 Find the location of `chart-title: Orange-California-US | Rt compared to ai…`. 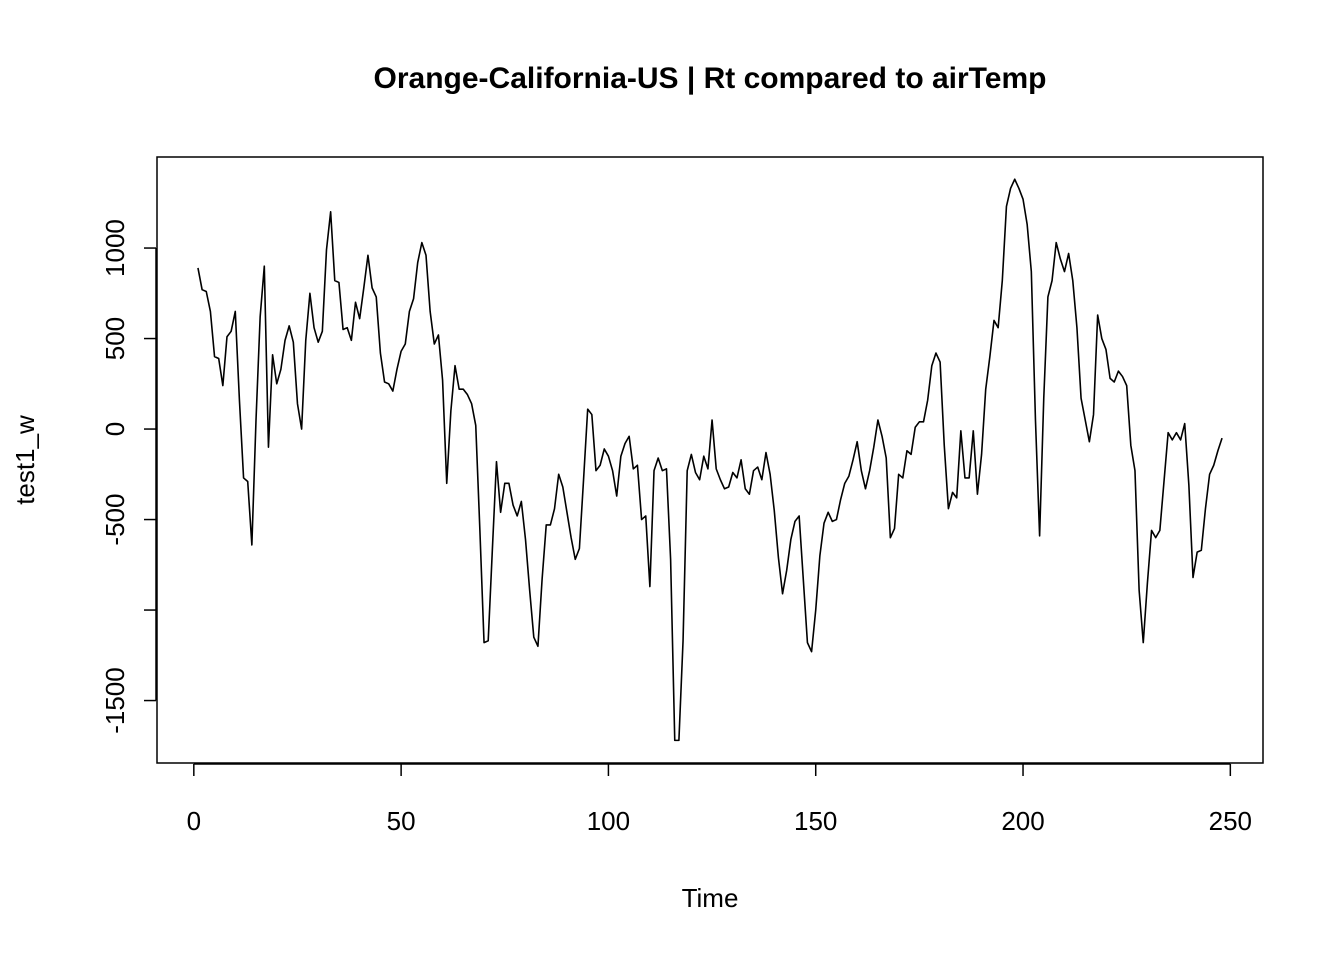

chart-title: Orange-California-US | Rt compared to ai… is located at coordinates (710, 78).